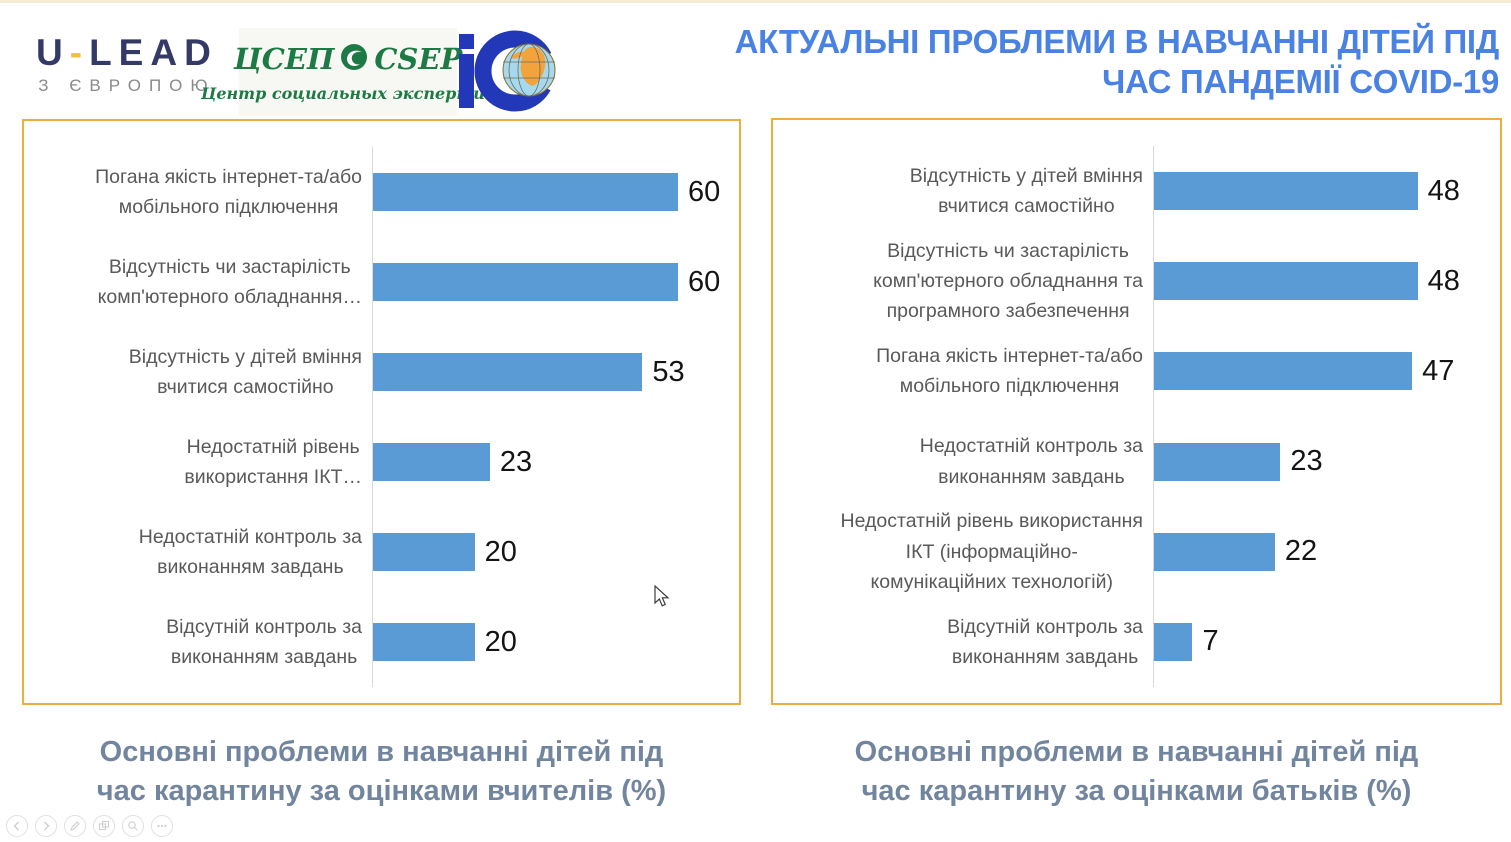 The height and width of the screenshot is (842, 1511). I want to click on bar-track: 47, so click(1326, 371).